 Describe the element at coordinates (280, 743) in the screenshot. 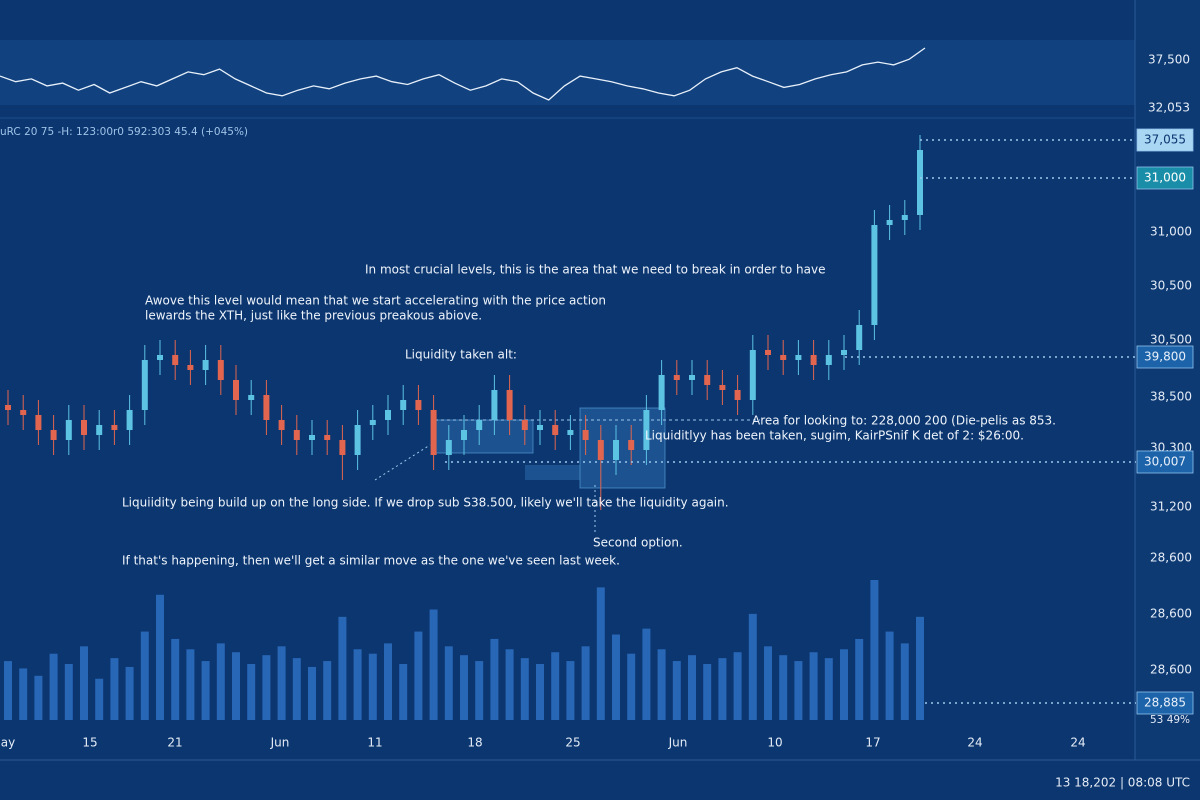

I see `time-axis-label: Jun` at that location.